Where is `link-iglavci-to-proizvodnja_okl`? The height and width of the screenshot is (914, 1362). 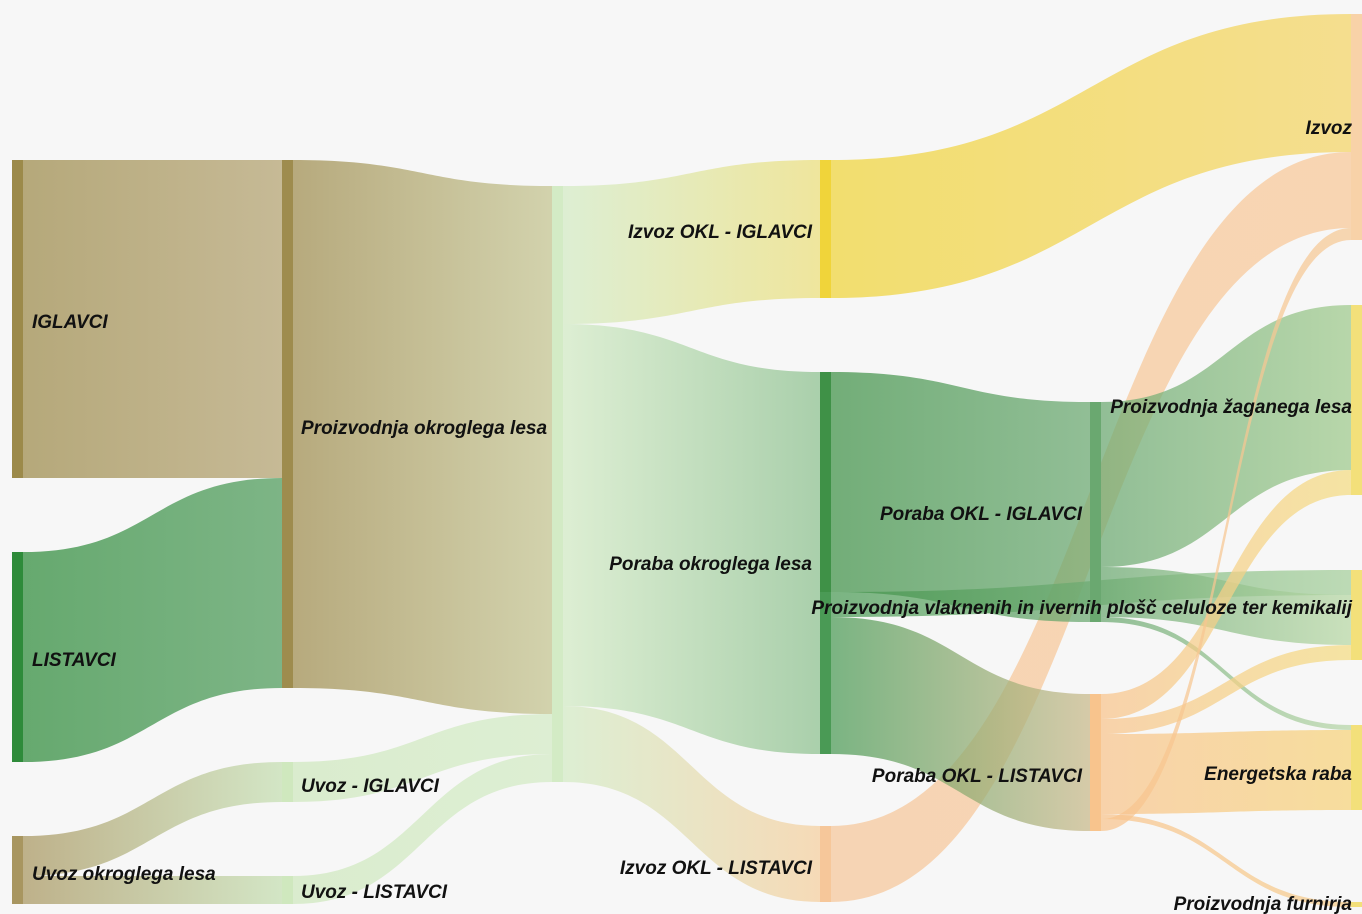
link-iglavci-to-proizvodnja_okl is located at coordinates (152, 319).